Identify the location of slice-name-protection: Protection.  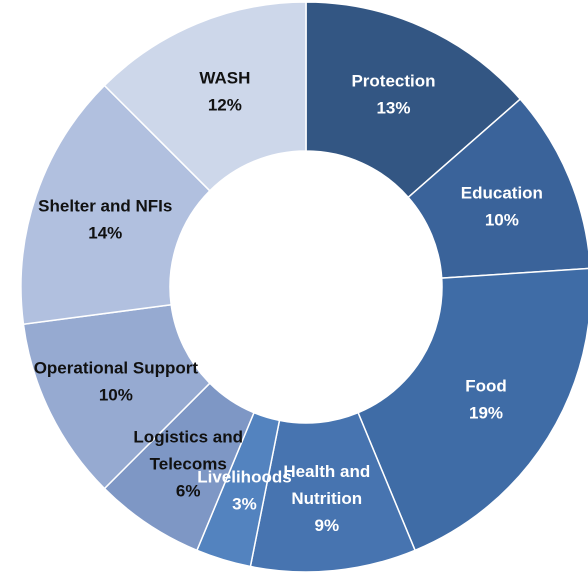
(393, 80).